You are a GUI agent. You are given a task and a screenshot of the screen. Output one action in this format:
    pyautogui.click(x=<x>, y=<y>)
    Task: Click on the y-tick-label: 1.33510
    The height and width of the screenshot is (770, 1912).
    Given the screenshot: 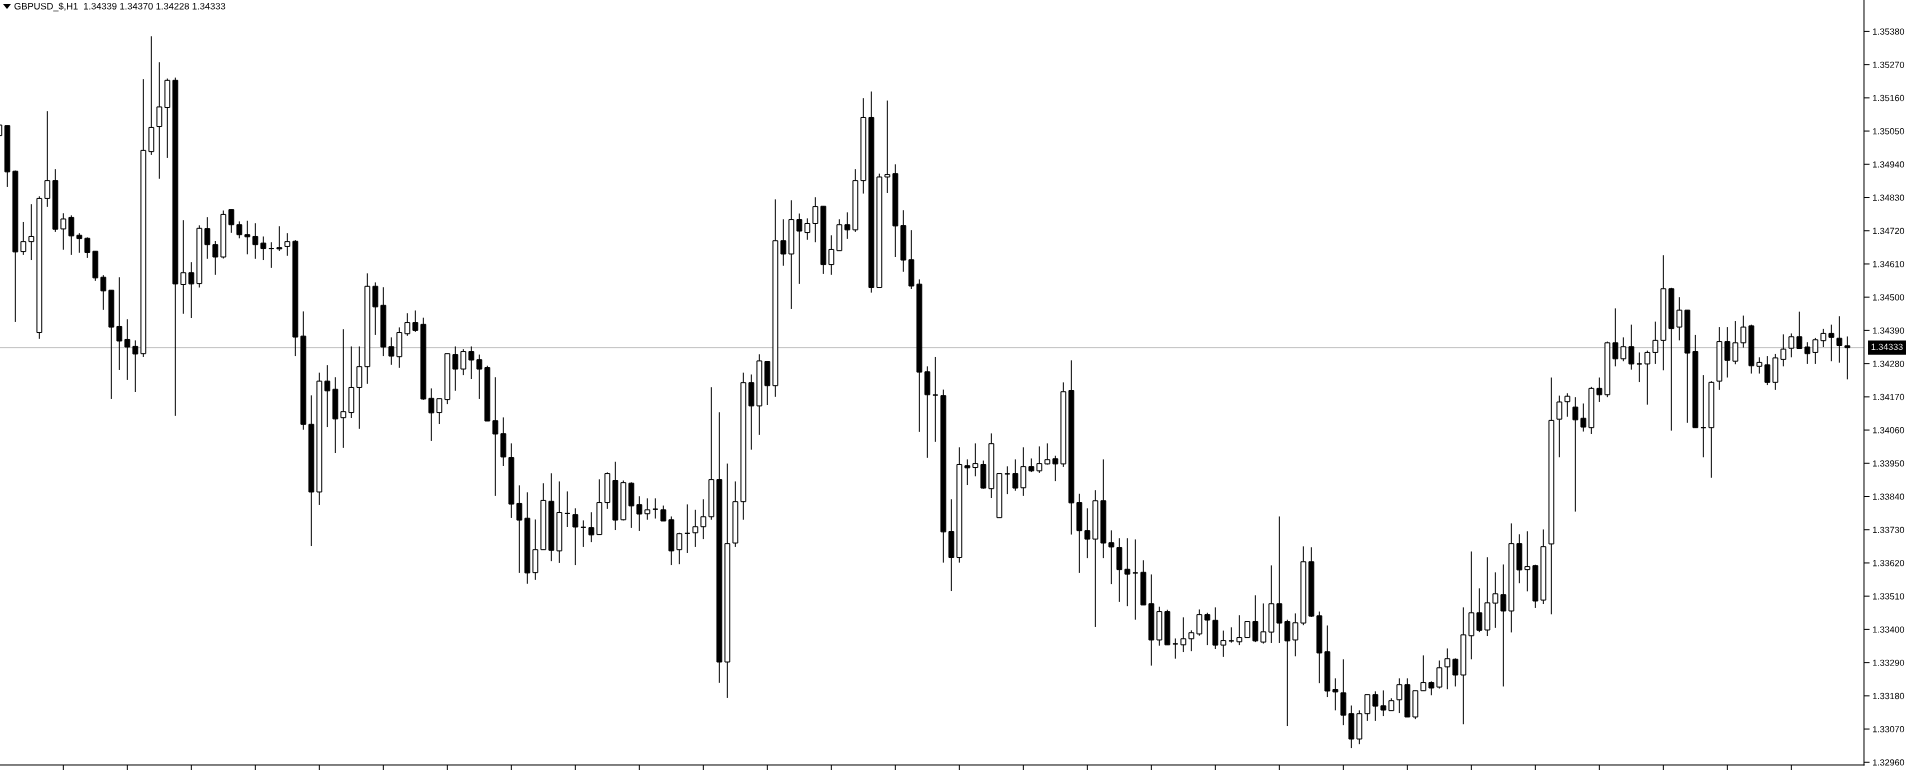 What is the action you would take?
    pyautogui.click(x=1889, y=596)
    